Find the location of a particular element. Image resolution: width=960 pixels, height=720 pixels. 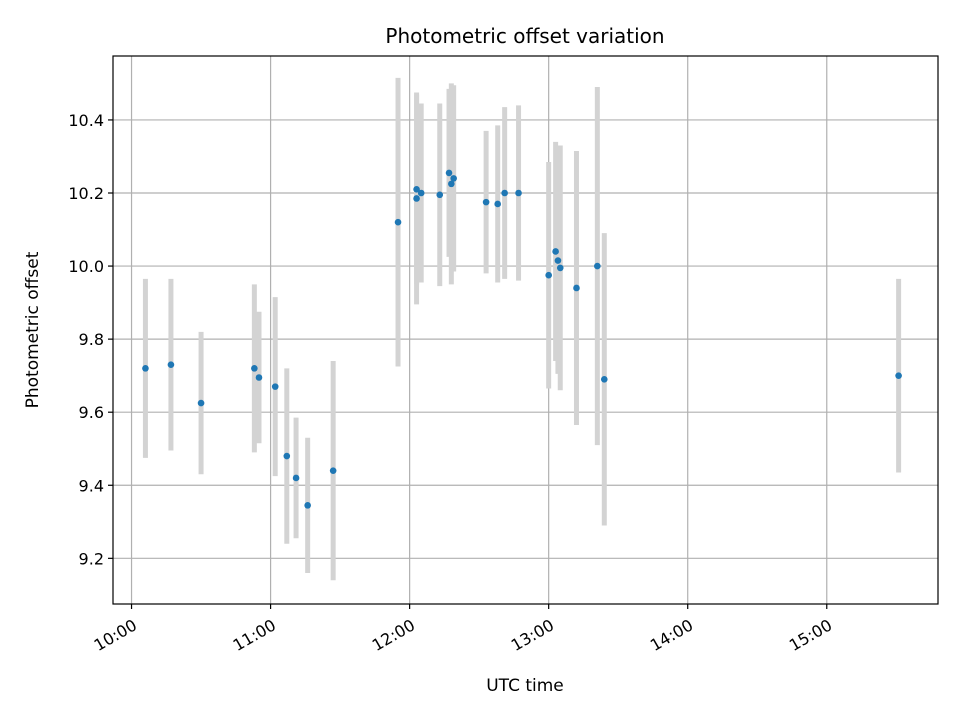

y-tick-label: 10.4 is located at coordinates (86, 120).